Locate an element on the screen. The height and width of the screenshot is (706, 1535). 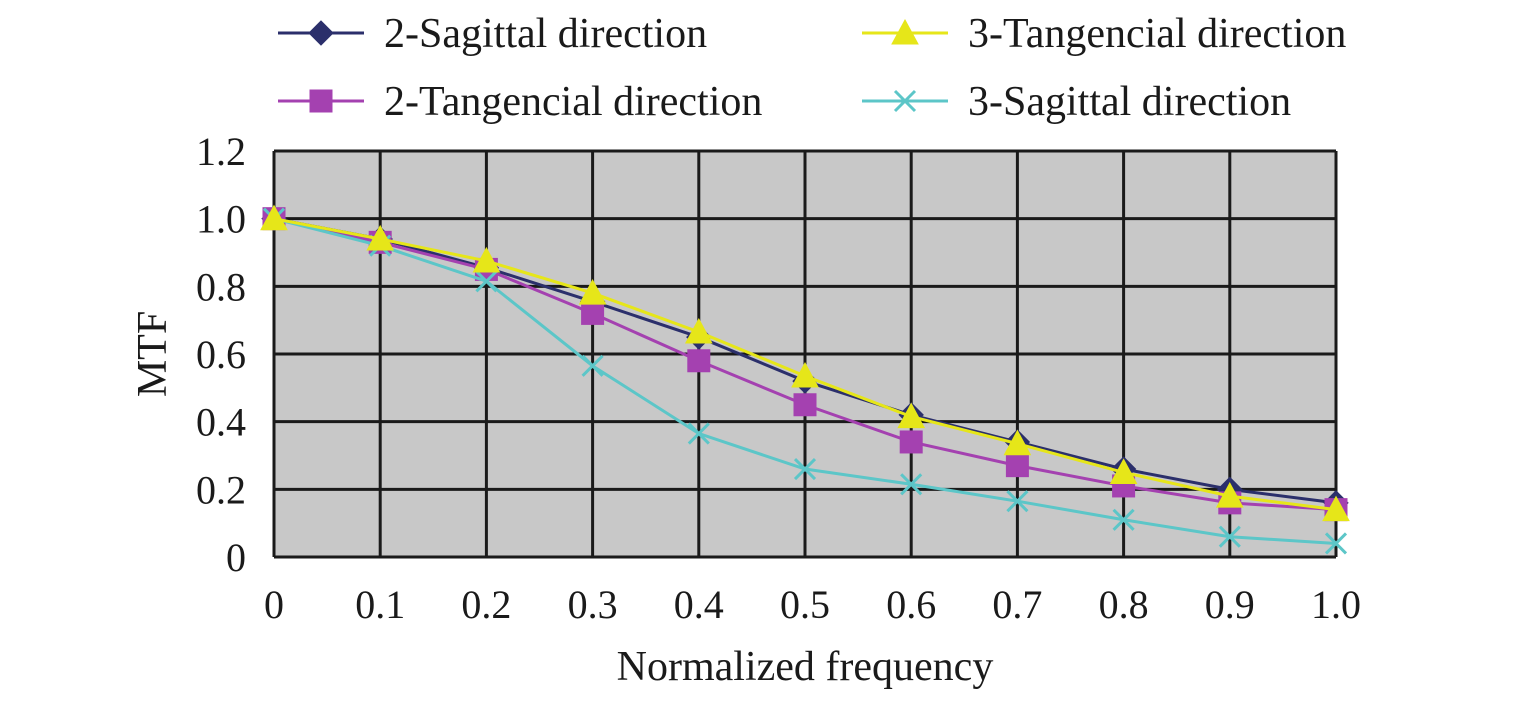
y-axis-ticks: 0 0.2 0.4 0.6 0.8 1.0 1.2 is located at coordinates (221, 354).